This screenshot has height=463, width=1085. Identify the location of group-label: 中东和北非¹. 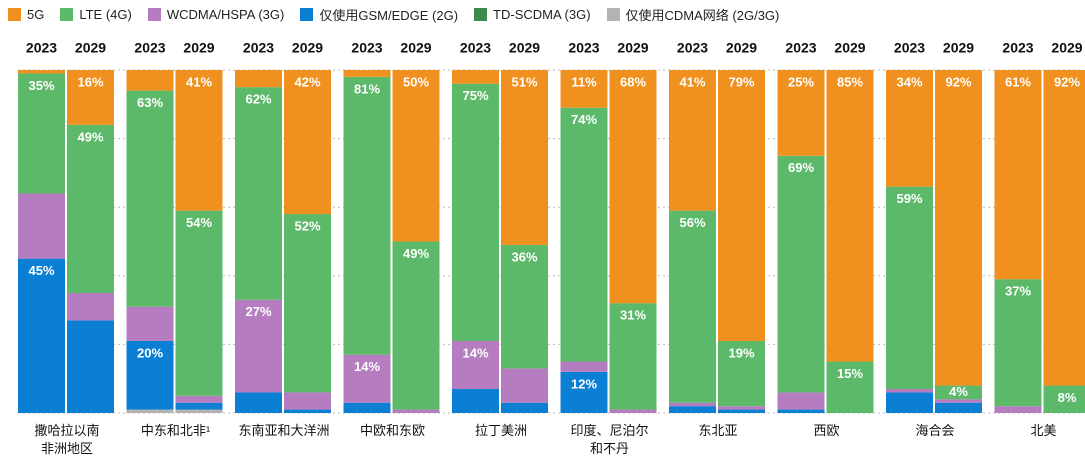
(175, 430).